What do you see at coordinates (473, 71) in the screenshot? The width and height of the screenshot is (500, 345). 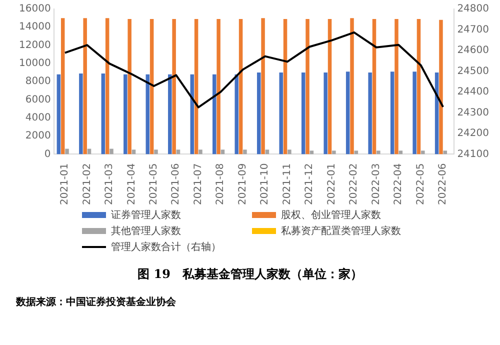 I see `y2-tick-label: 24500` at bounding box center [473, 71].